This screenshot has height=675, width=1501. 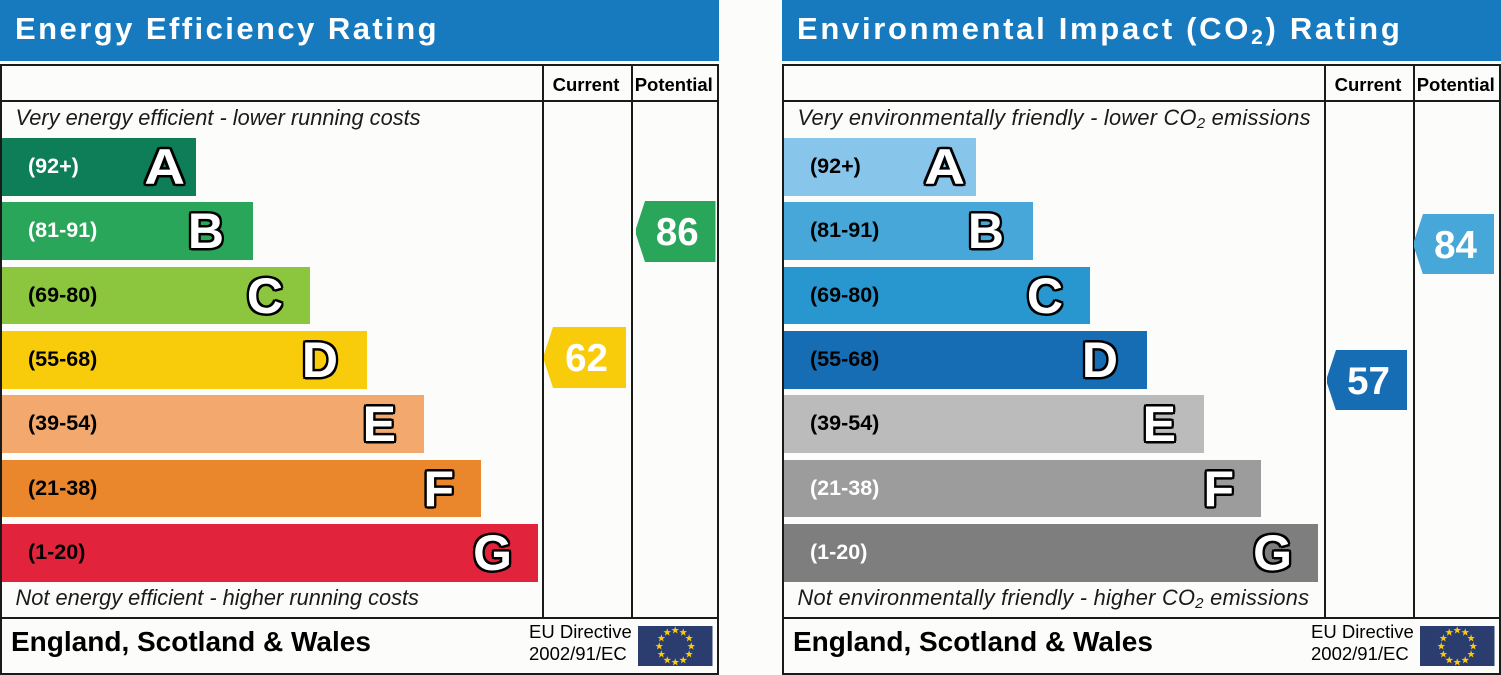 What do you see at coordinates (586, 358) in the screenshot?
I see `svg-text: 62` at bounding box center [586, 358].